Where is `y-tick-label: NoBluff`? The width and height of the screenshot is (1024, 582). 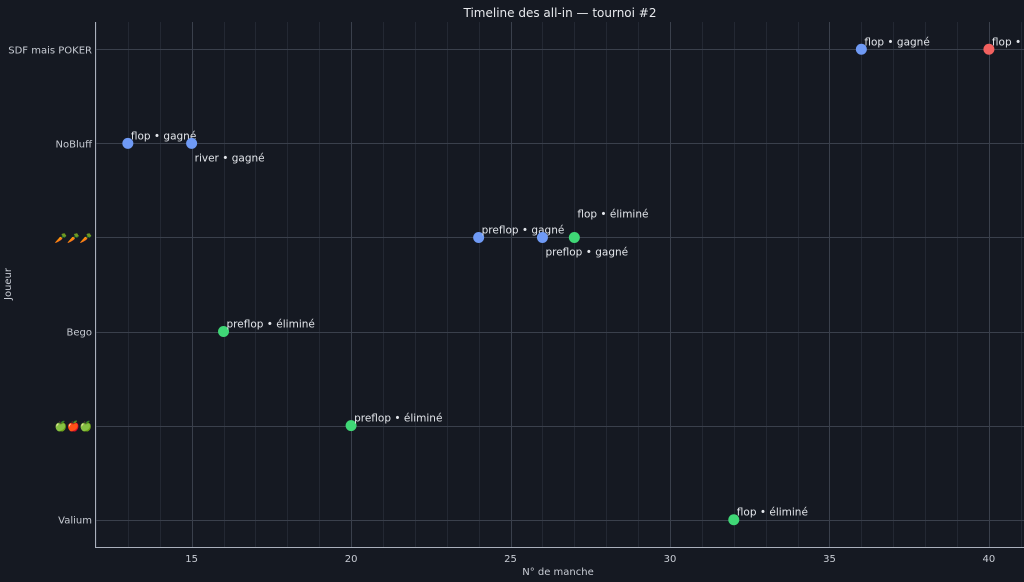 y-tick-label: NoBluff is located at coordinates (75, 144).